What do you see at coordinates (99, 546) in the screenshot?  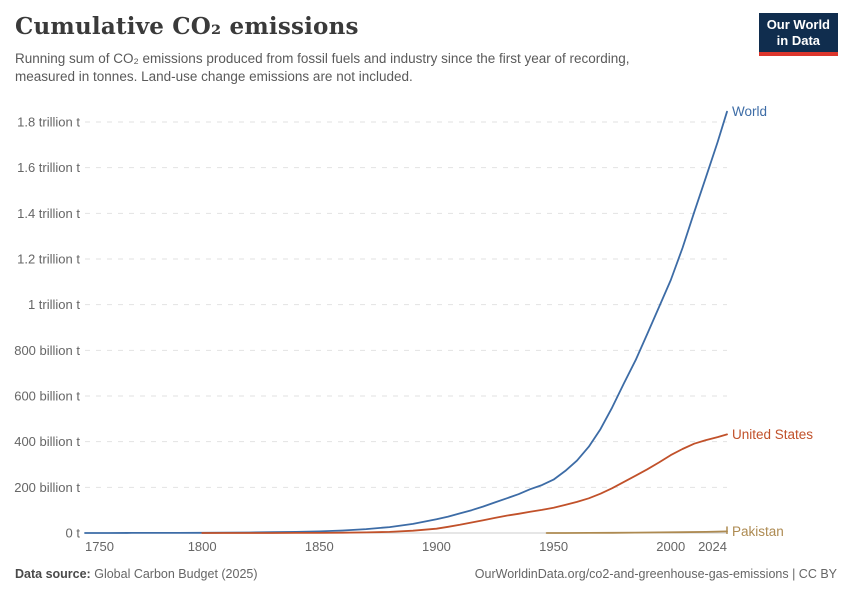 I see `x-tick-label: 1750` at bounding box center [99, 546].